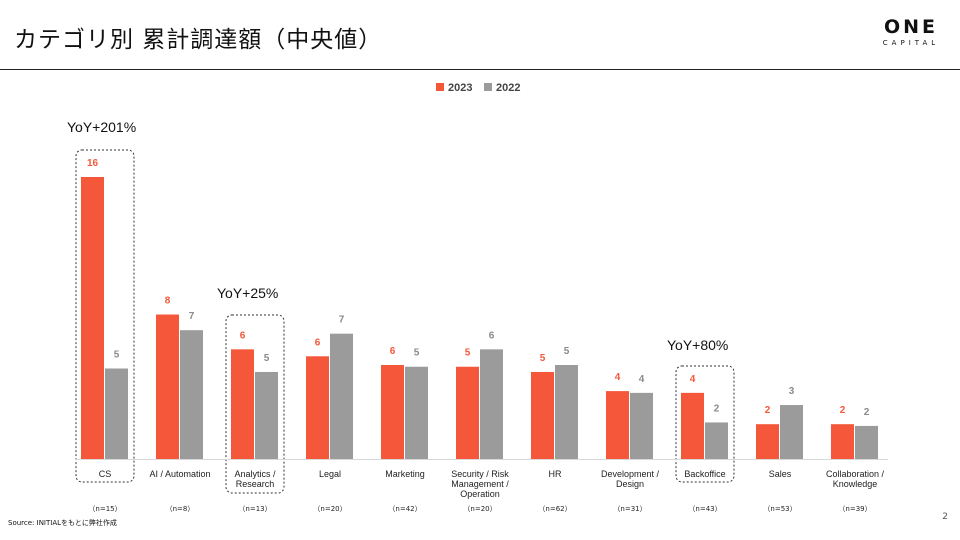 This screenshot has height=540, width=960. What do you see at coordinates (854, 509) in the screenshot?
I see `sample-count: （n=39）` at bounding box center [854, 509].